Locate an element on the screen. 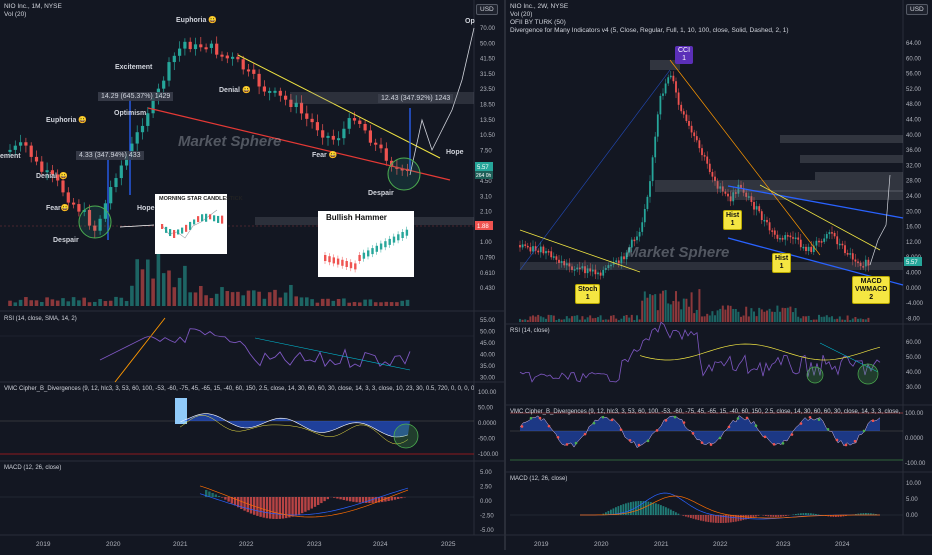  measure-label-2: 14.29 (645.37%) 1429 is located at coordinates (135, 96).